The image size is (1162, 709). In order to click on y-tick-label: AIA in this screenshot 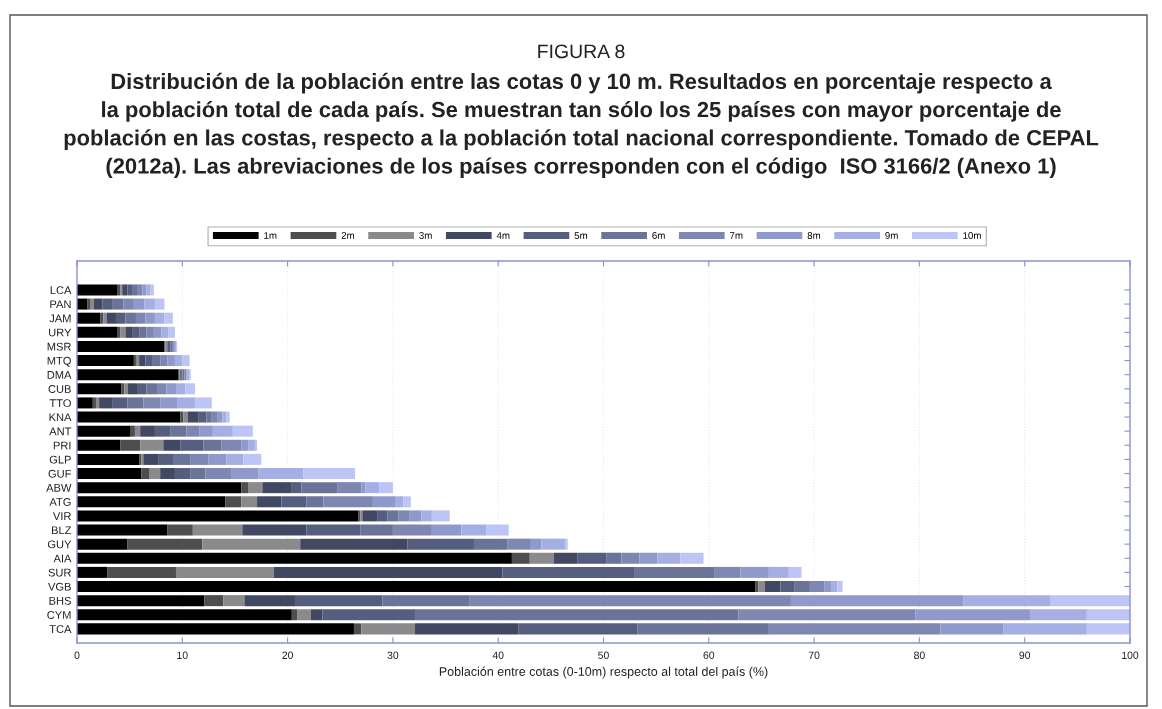, I will do `click(62, 558)`.